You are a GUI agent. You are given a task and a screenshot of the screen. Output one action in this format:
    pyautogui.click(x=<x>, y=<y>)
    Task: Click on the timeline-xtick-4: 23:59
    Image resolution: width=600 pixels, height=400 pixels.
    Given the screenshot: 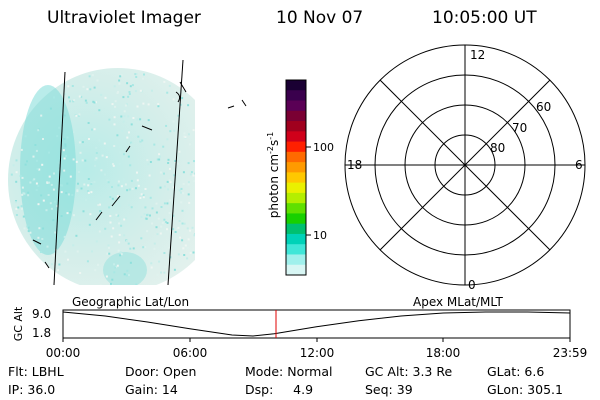 What is the action you would take?
    pyautogui.click(x=570, y=353)
    